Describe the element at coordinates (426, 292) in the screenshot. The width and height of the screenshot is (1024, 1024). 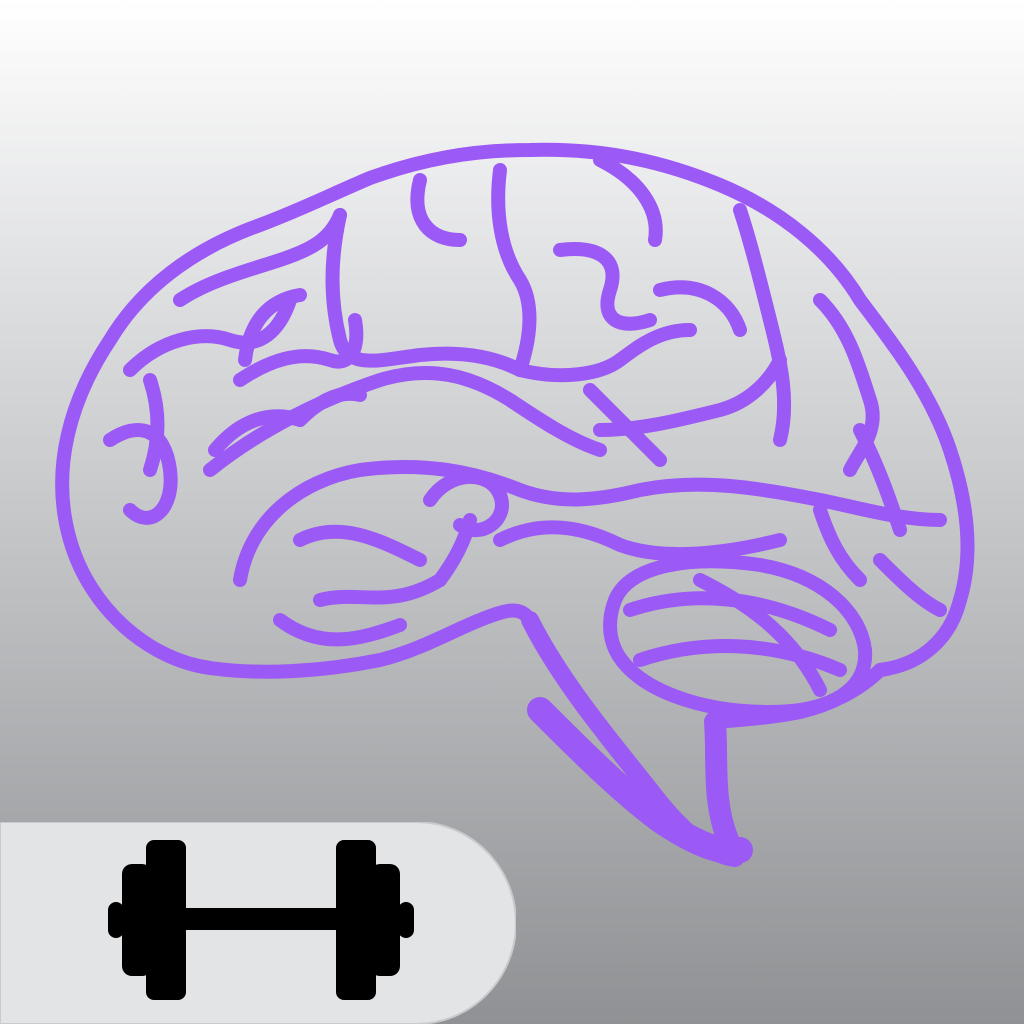
I see `central-sulcus` at that location.